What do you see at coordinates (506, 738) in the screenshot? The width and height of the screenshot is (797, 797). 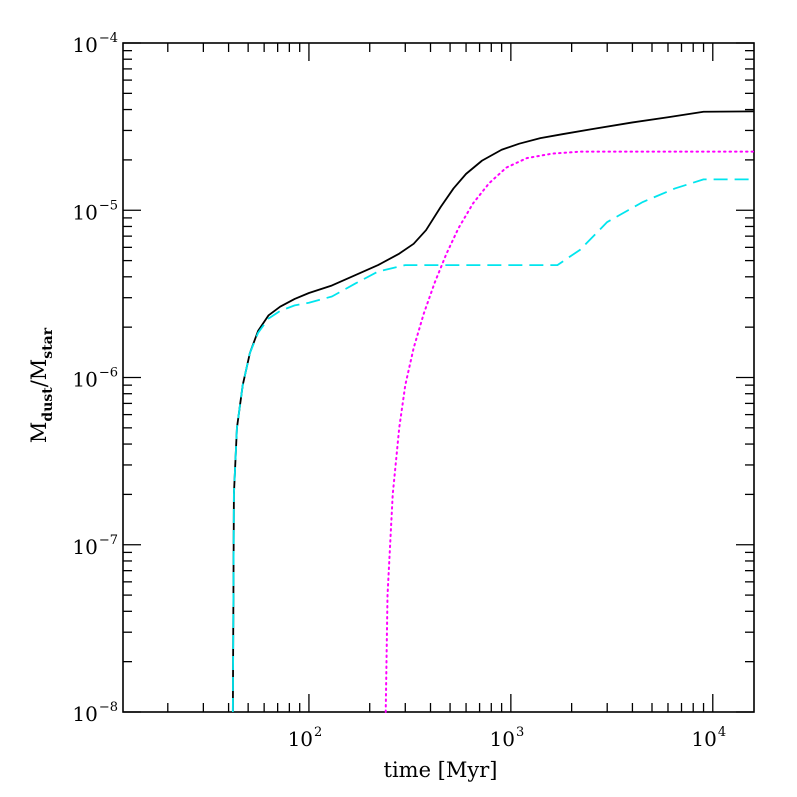 I see `x-tick-label: 103` at bounding box center [506, 738].